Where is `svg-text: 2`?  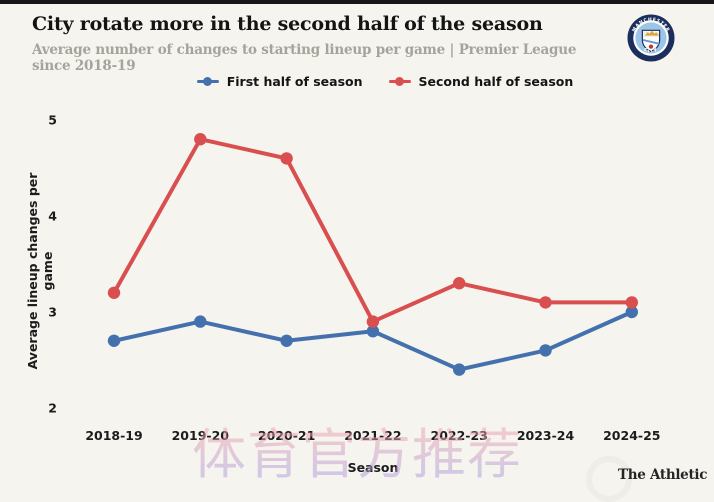
svg-text: 2 is located at coordinates (52, 408).